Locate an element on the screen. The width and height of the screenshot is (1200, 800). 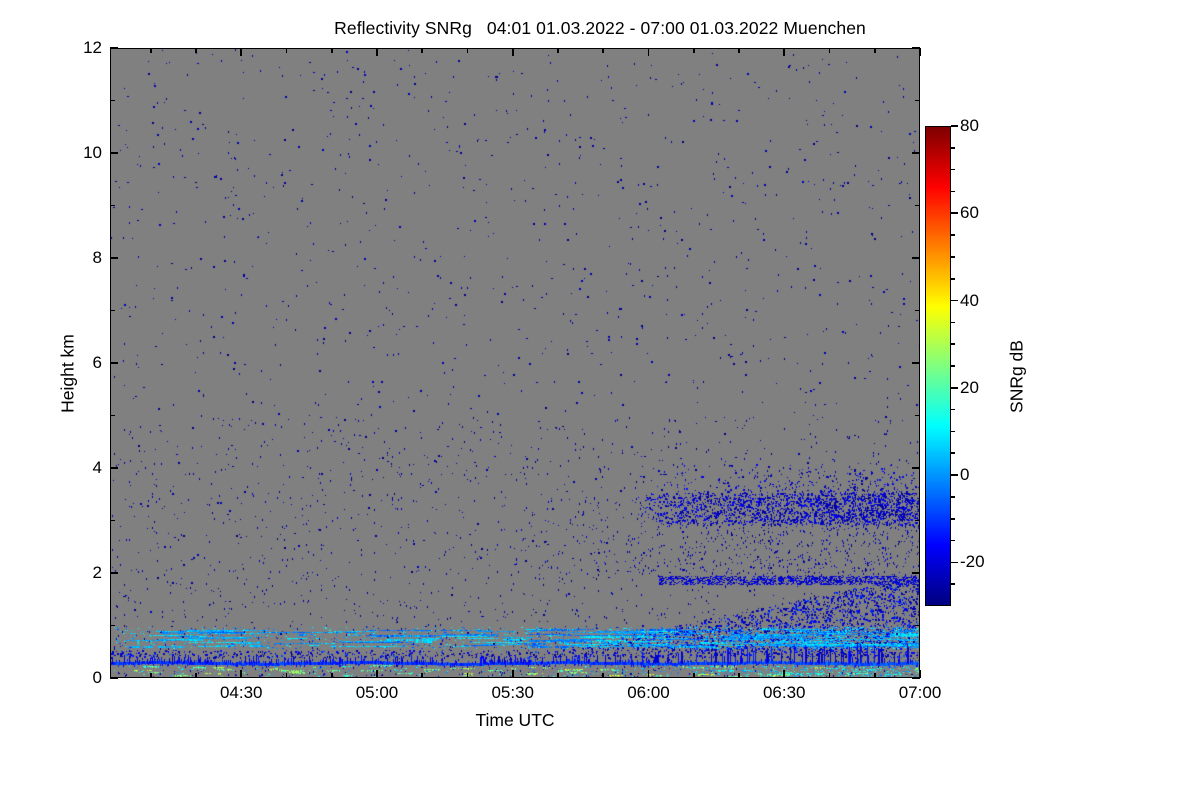
colorbar-tick-label: 80 is located at coordinates (969, 125).